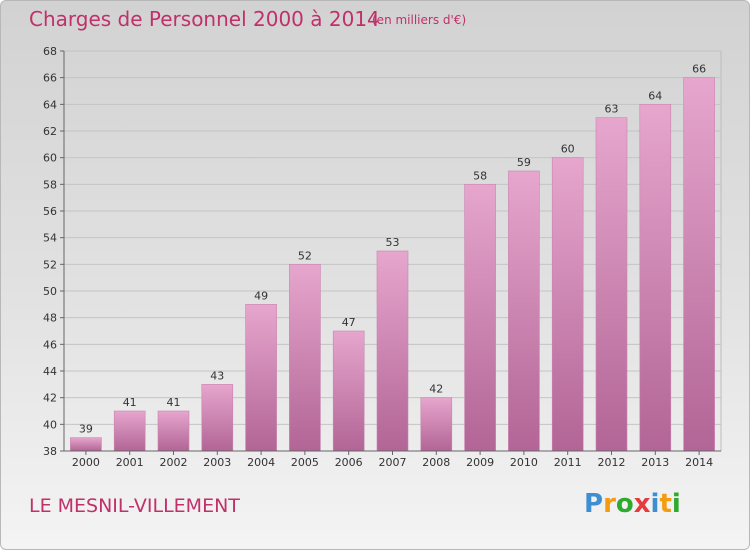 The height and width of the screenshot is (550, 750). What do you see at coordinates (50, 344) in the screenshot?
I see `y-tick-label: 46` at bounding box center [50, 344].